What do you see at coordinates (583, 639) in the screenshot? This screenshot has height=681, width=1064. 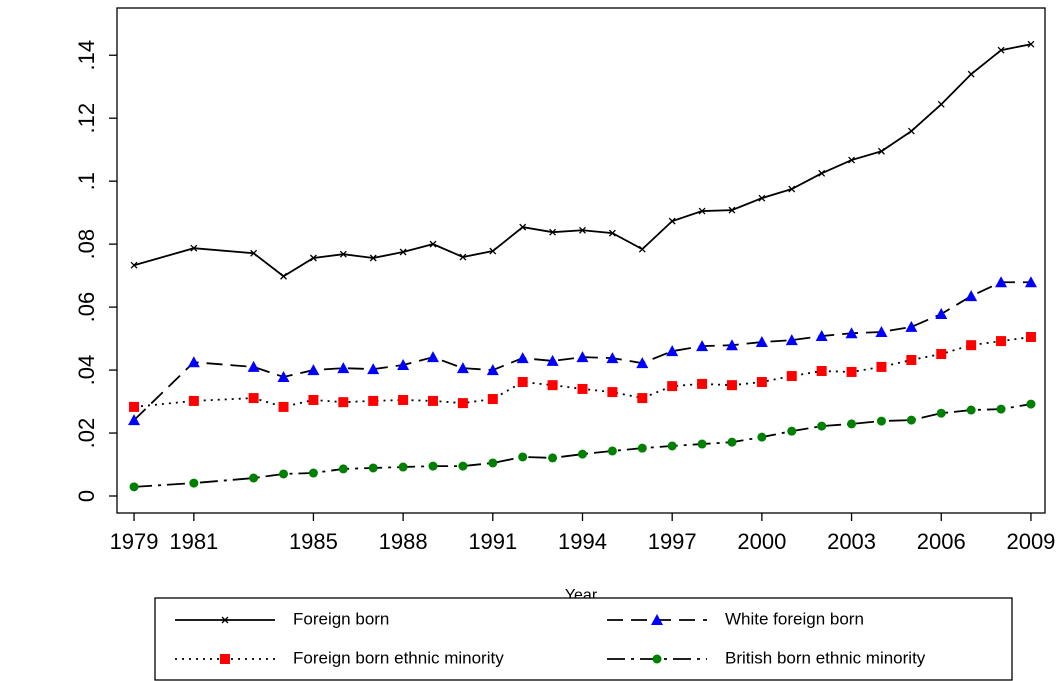 I see `legend-box` at bounding box center [583, 639].